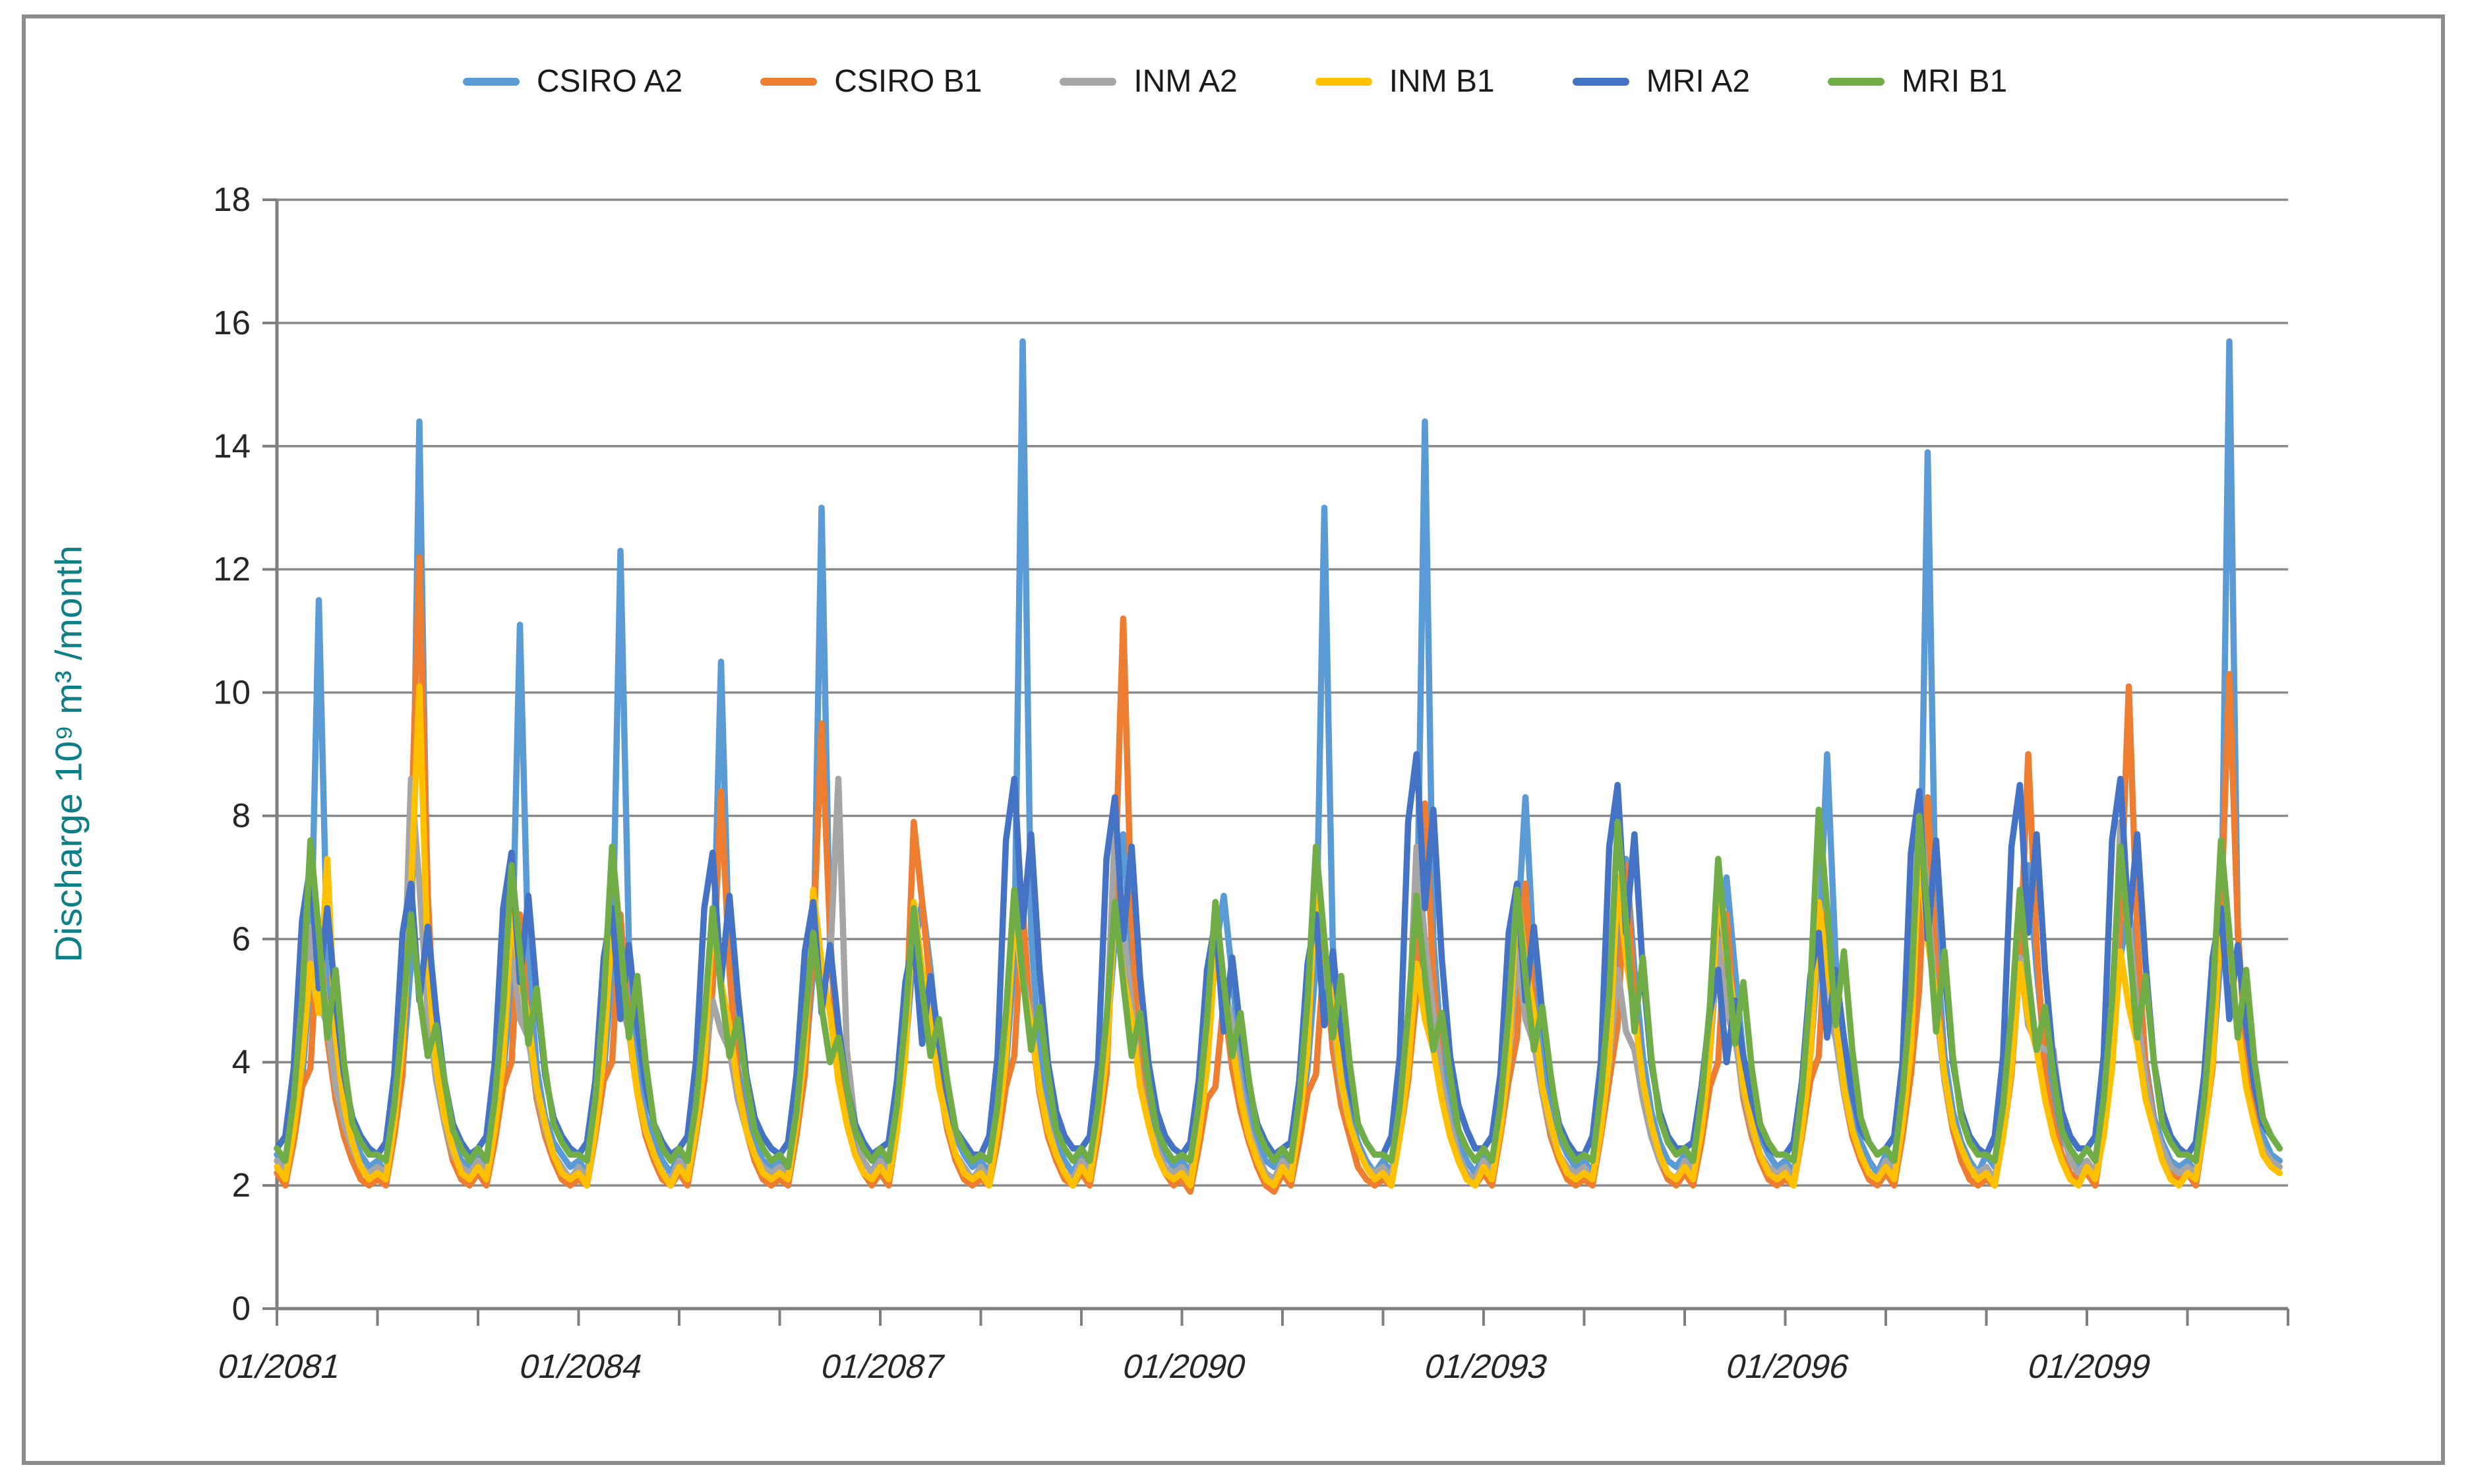  I want to click on y-tick-label-6: 6, so click(241, 938).